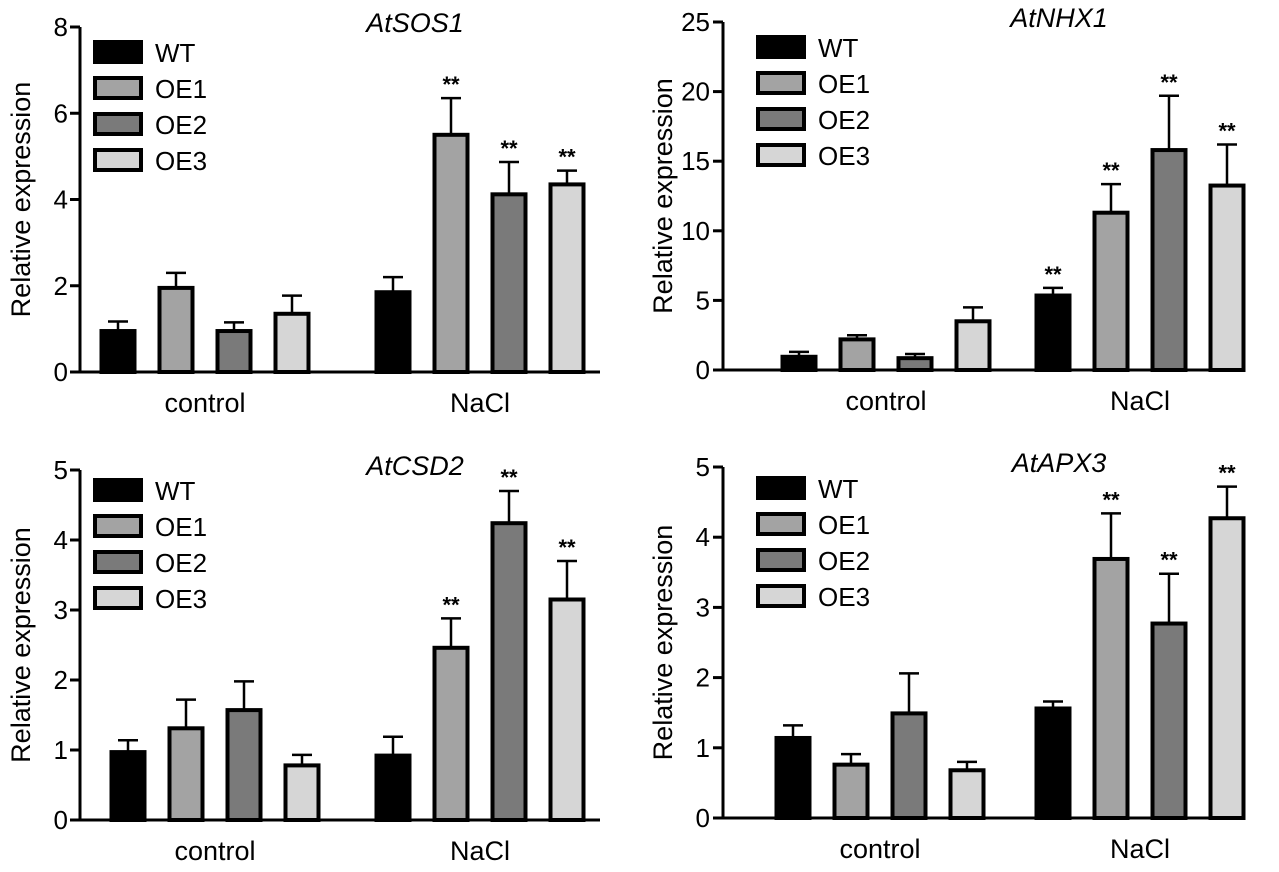 The image size is (1279, 872). I want to click on y-tick-label: 15, so click(695, 161).